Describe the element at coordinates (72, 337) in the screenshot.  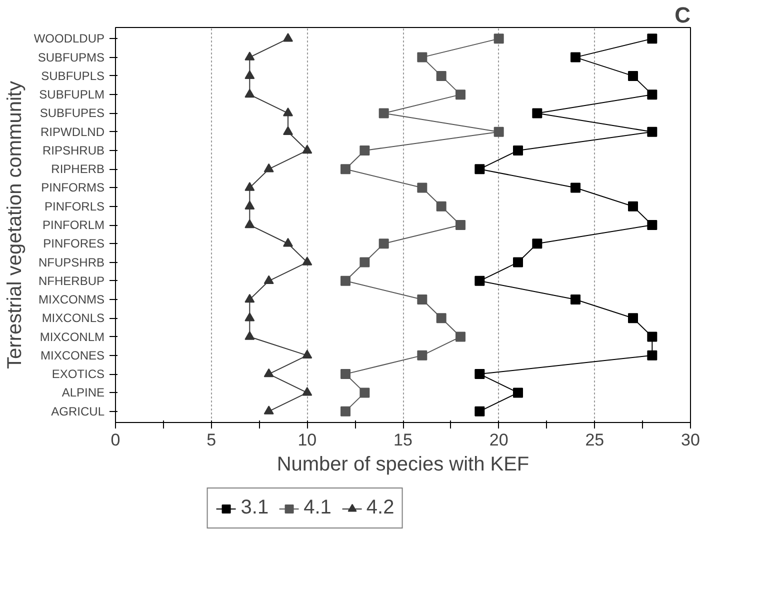
I see `y-tick-label: MIXCONLM` at that location.